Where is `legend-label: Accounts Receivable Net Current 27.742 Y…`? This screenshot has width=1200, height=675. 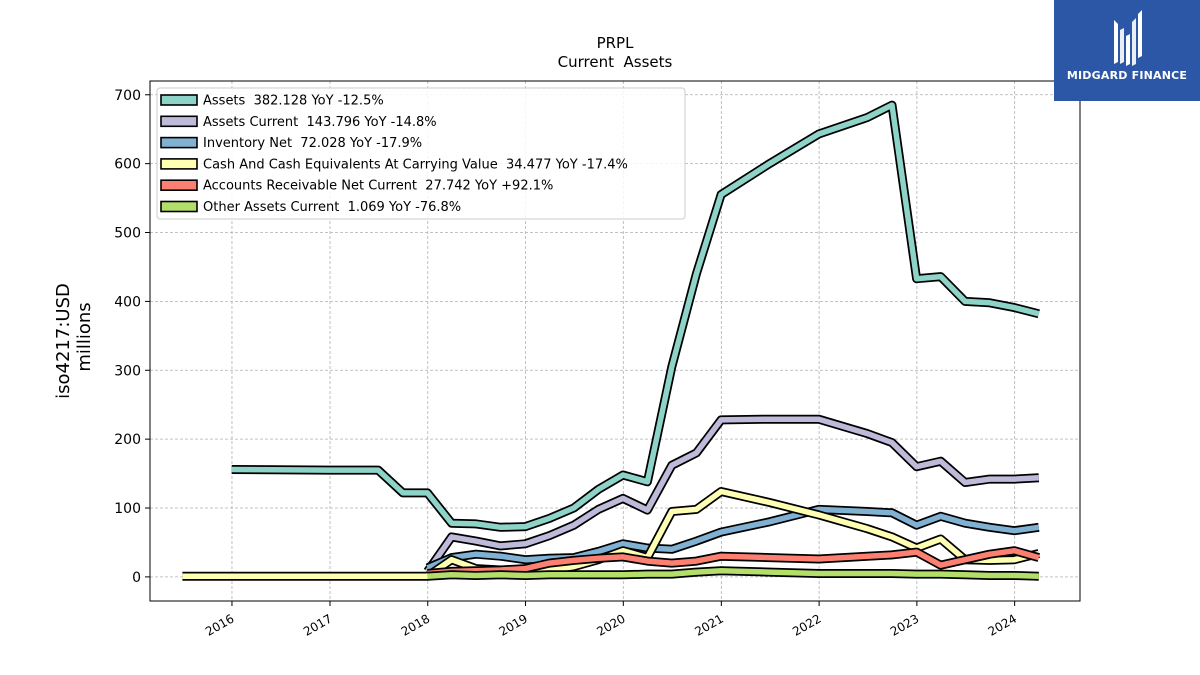 legend-label: Accounts Receivable Net Current 27.742 Y… is located at coordinates (378, 186).